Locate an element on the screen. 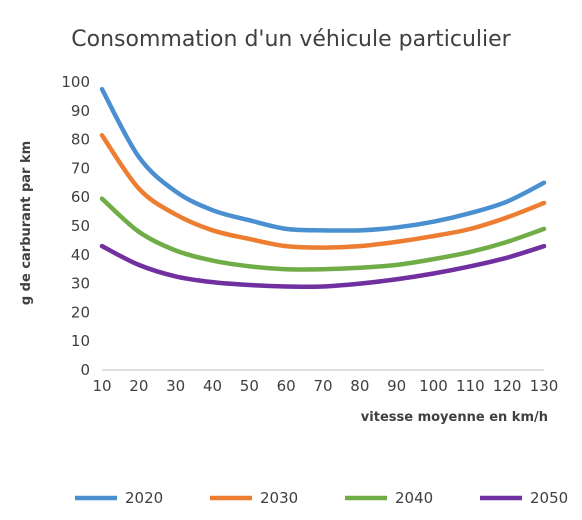  y-tick-label: 60 is located at coordinates (80, 197).